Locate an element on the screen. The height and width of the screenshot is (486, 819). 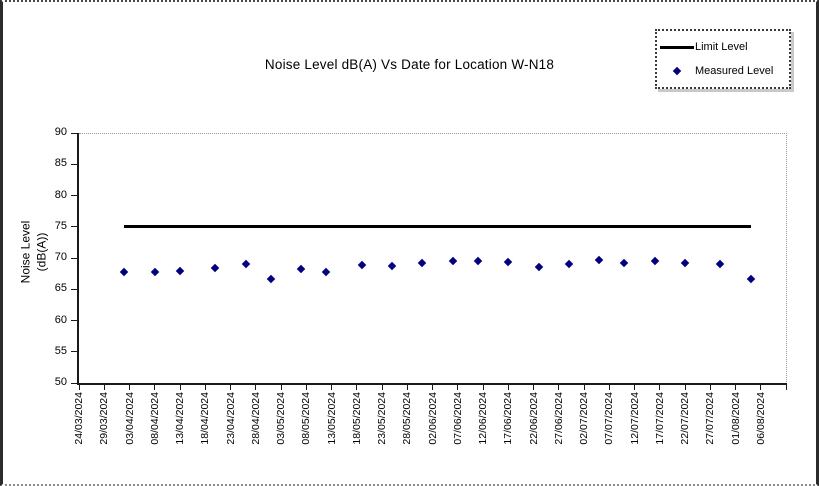
x-tick-label: 02/06/2024 is located at coordinates (432, 418).